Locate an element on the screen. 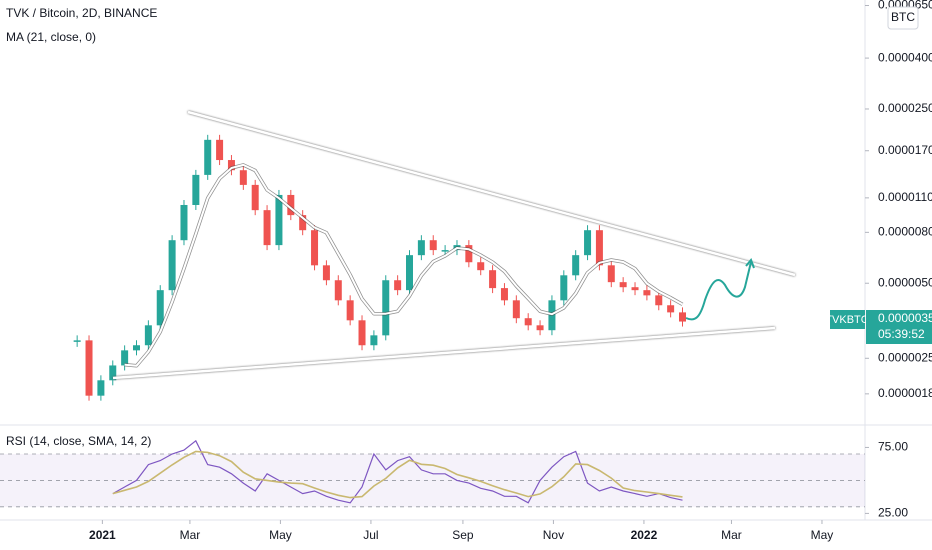 The image size is (932, 550). price-badge is located at coordinates (899, 327).